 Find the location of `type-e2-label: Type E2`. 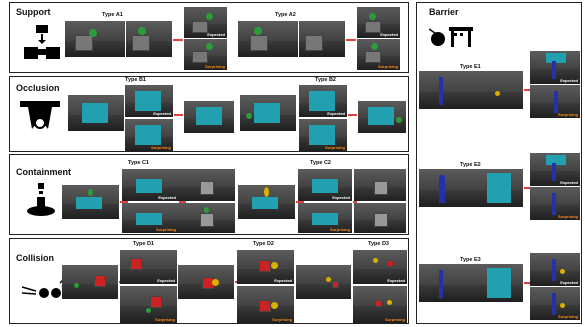

type-e2-label: Type E2 is located at coordinates (470, 165).